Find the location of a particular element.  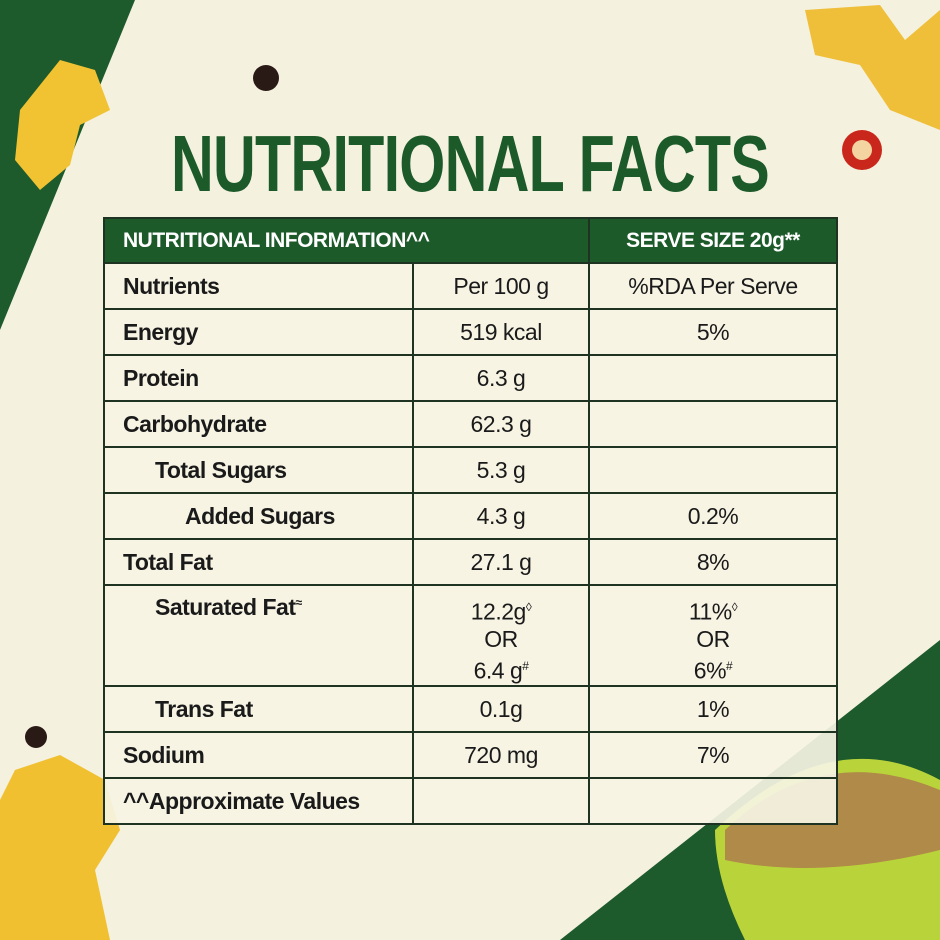

cell: 62.3 g is located at coordinates (501, 424).